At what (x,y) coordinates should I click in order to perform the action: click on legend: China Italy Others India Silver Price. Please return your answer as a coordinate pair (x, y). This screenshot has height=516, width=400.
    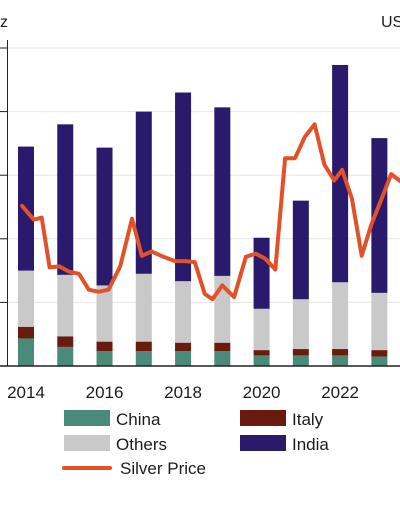
    Looking at the image, I should click on (195, 444).